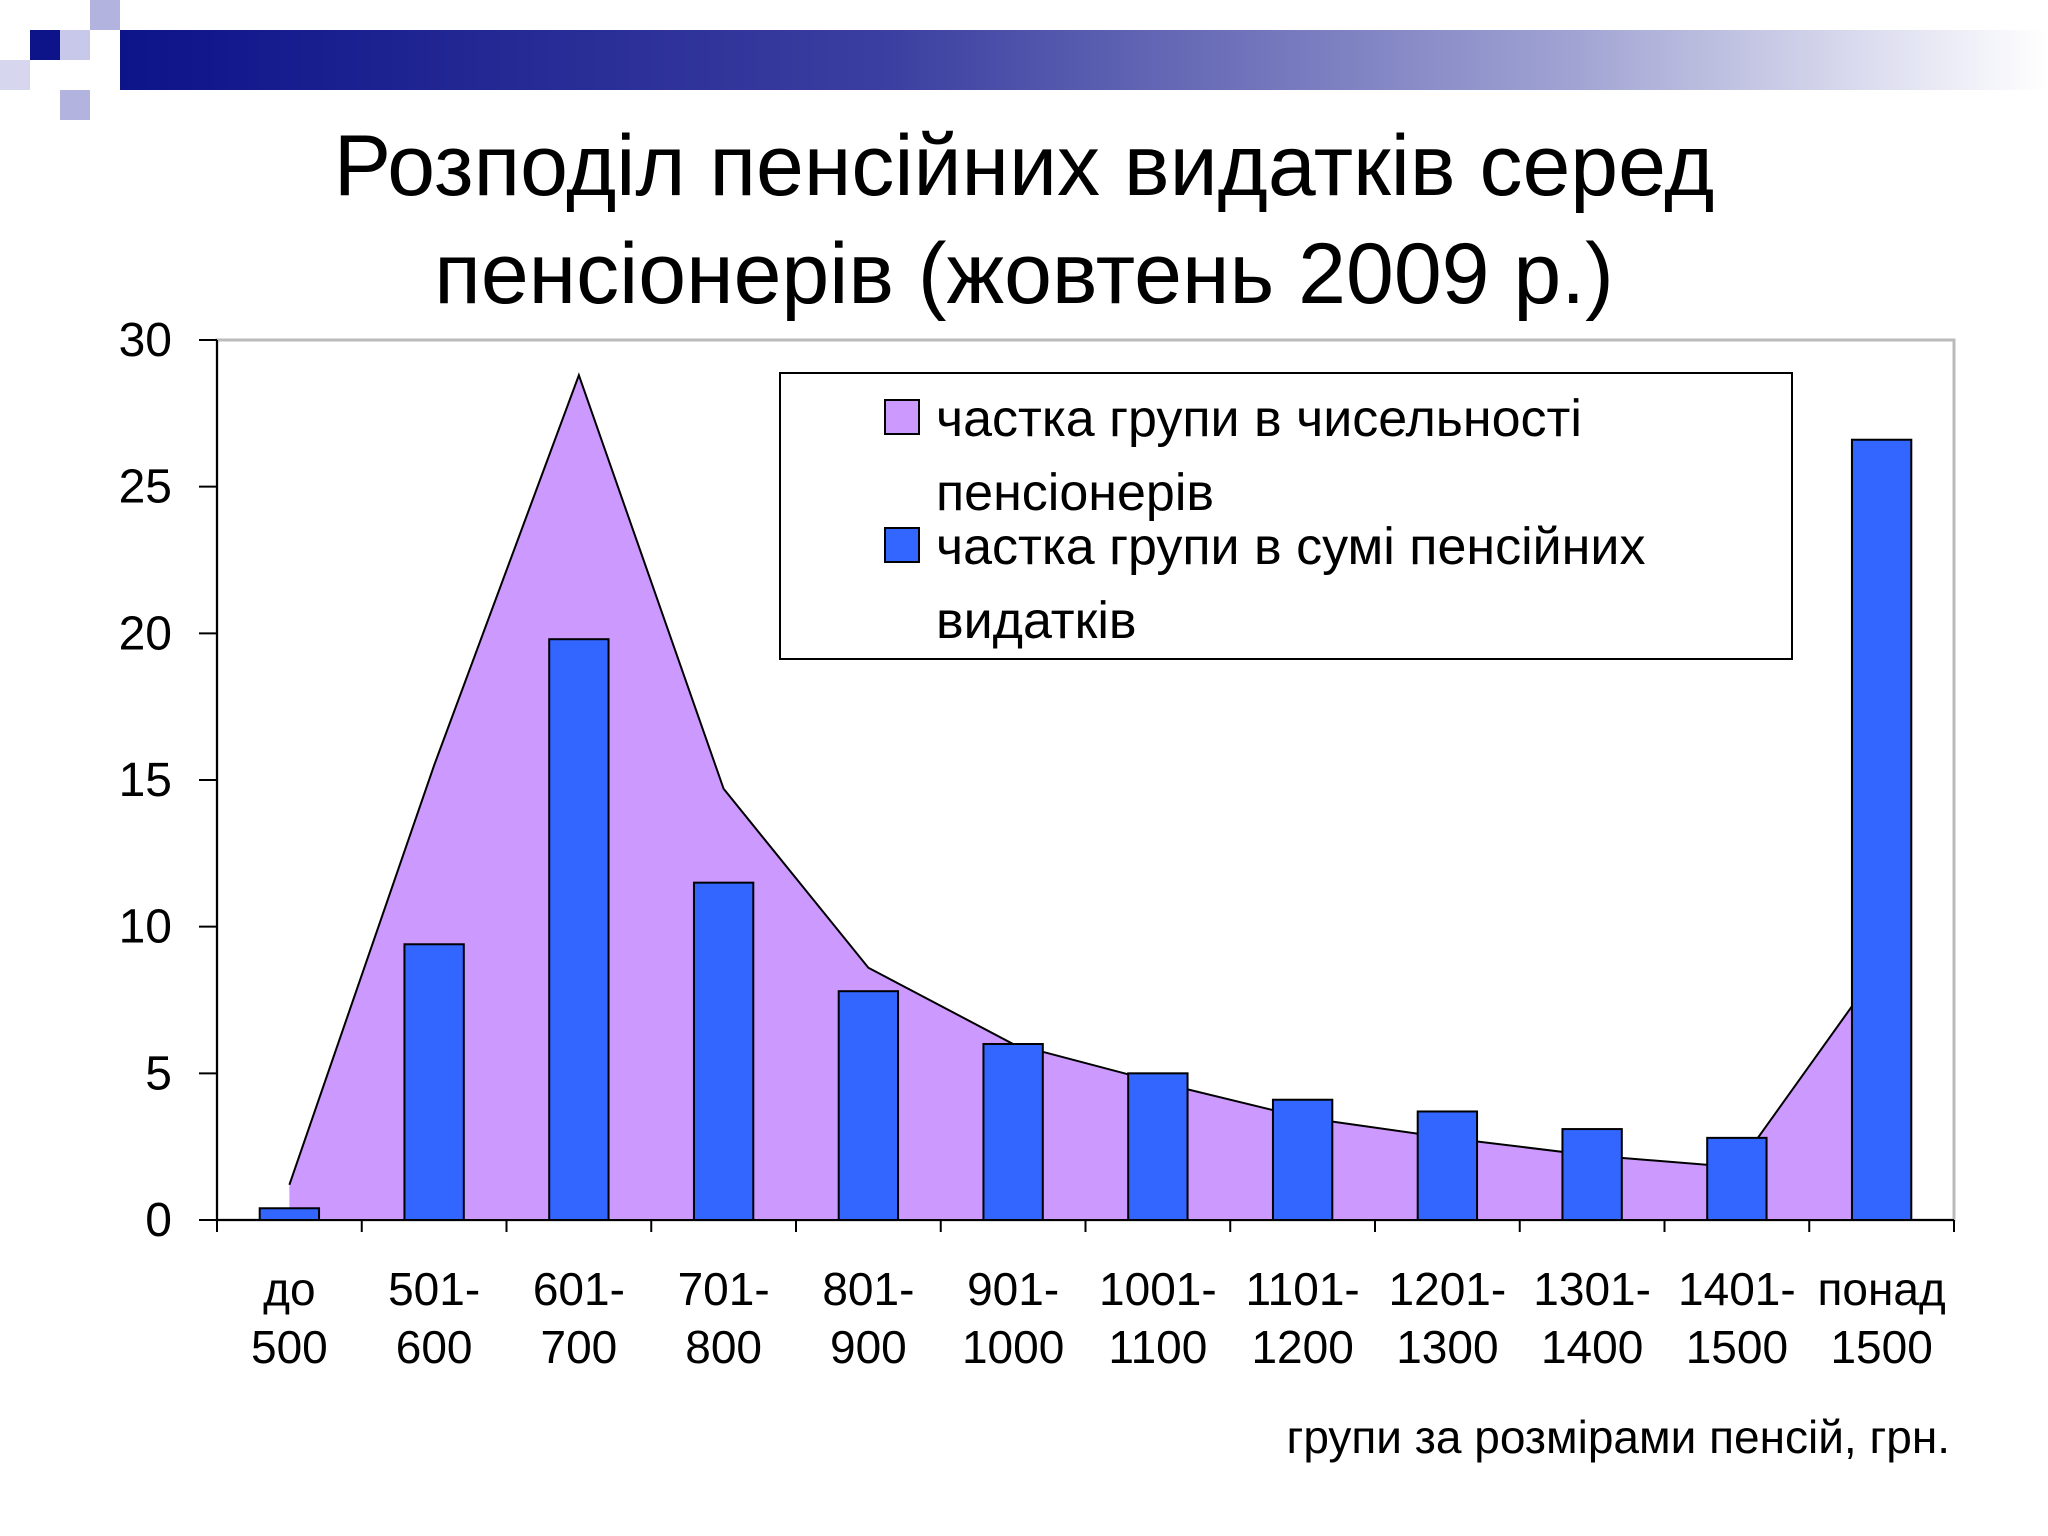 The width and height of the screenshot is (2048, 1536). I want to click on title-line-2: пенсіонерів (жовтень 2009 р.), so click(1024, 274).